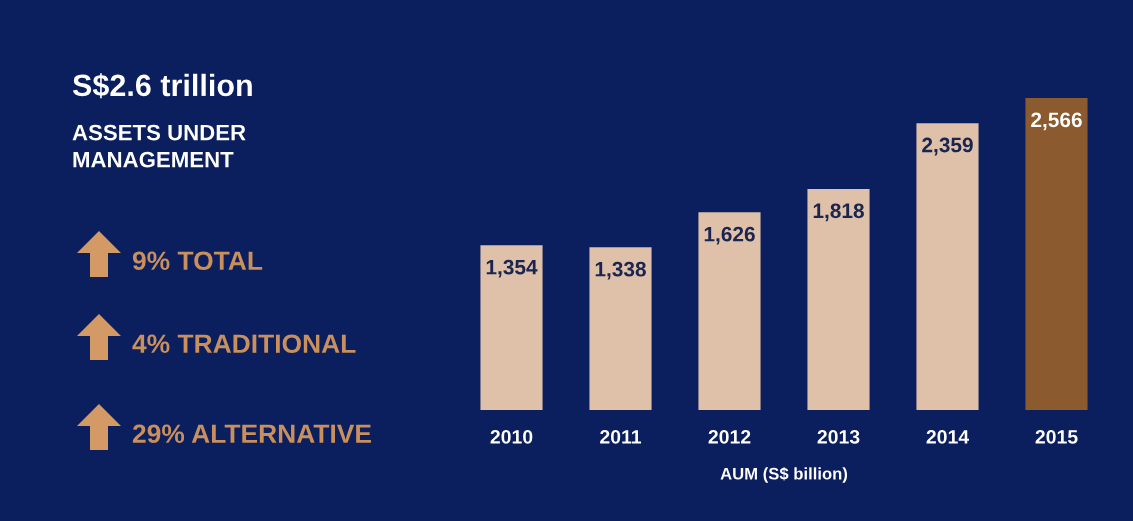 This screenshot has width=1133, height=521. What do you see at coordinates (512, 268) in the screenshot?
I see `data-label: 1,354` at bounding box center [512, 268].